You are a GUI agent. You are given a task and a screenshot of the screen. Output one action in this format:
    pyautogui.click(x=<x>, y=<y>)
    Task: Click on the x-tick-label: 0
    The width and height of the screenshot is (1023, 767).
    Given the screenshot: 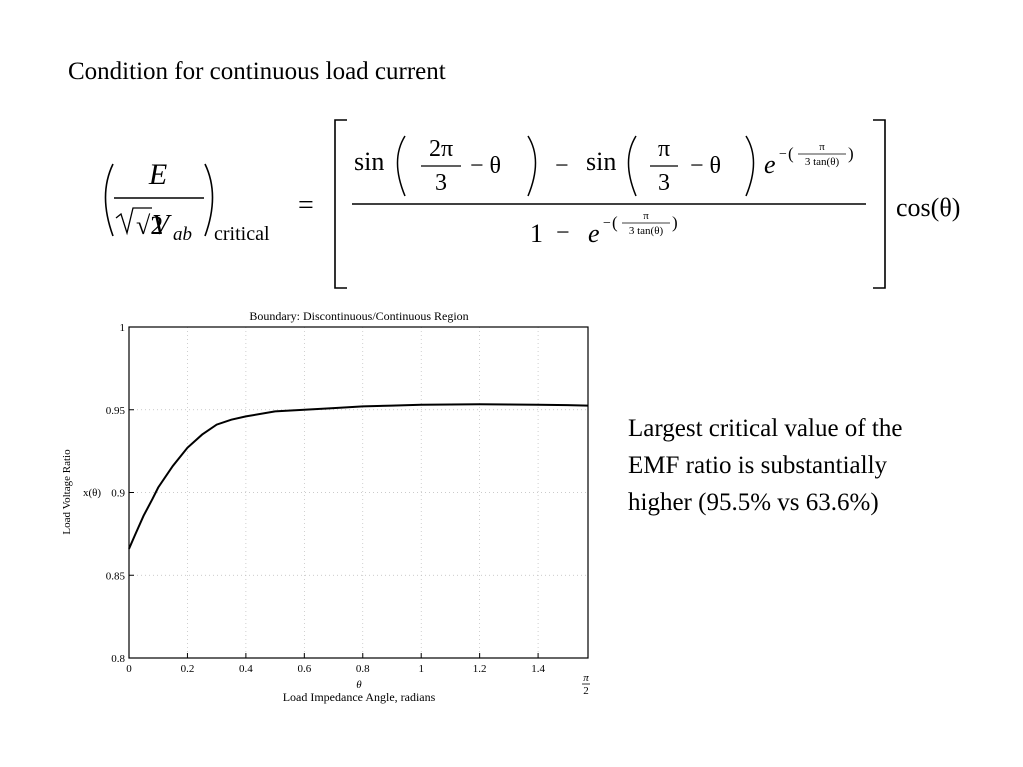 What is the action you would take?
    pyautogui.click(x=129, y=669)
    